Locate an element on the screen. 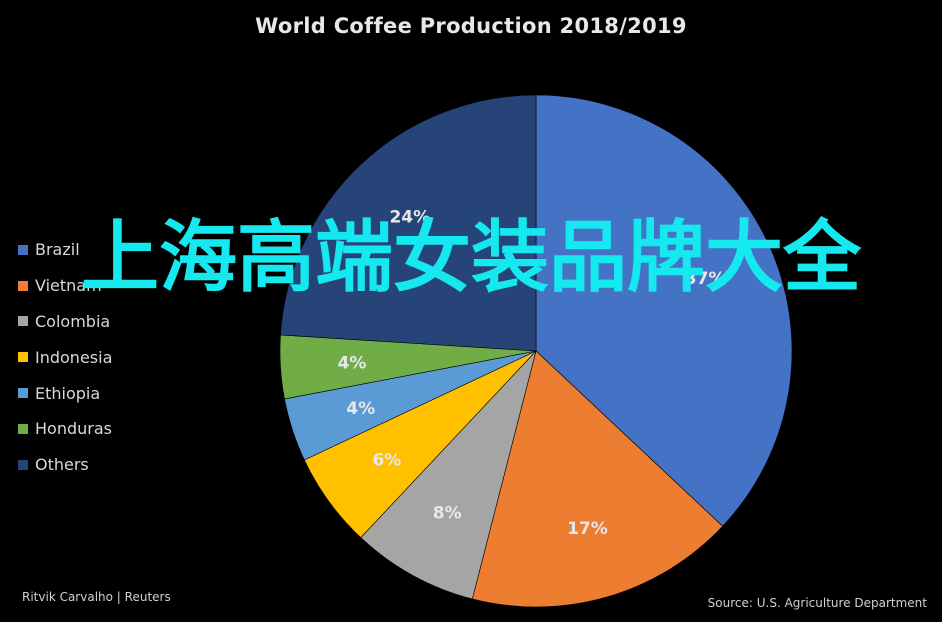 The height and width of the screenshot is (622, 942). legend-label: Ethiopia is located at coordinates (68, 393).